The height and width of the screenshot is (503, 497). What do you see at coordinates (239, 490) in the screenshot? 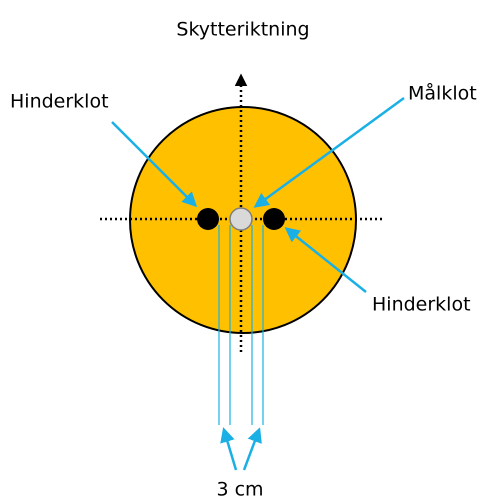
I see `distance-label: 3 cm` at bounding box center [239, 490].